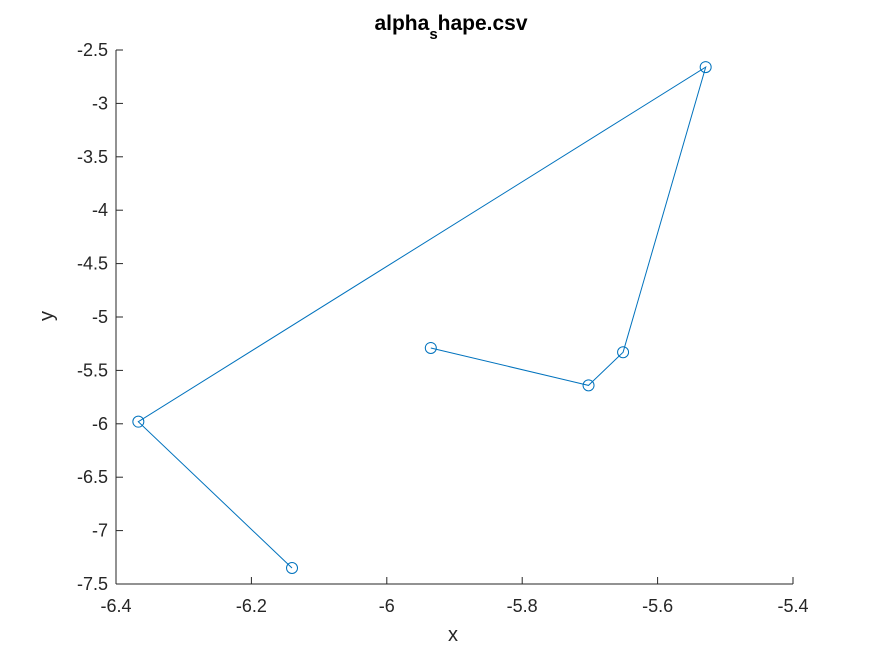 This screenshot has height=656, width=875. What do you see at coordinates (251, 606) in the screenshot?
I see `x-tick-label: -6.2` at bounding box center [251, 606].